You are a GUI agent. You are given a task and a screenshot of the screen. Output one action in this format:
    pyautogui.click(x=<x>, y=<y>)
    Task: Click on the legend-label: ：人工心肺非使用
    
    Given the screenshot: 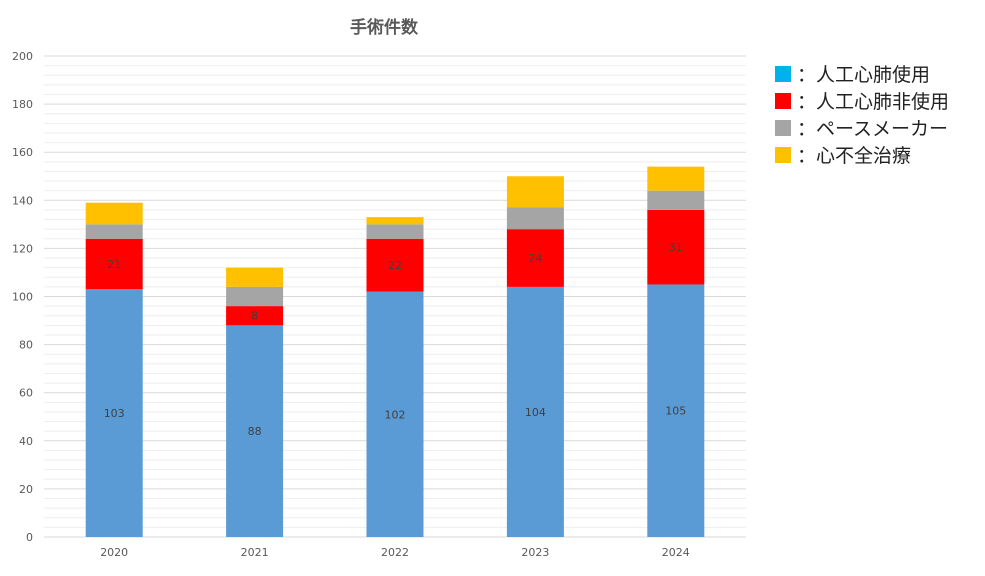 What is the action you would take?
    pyautogui.click(x=873, y=102)
    